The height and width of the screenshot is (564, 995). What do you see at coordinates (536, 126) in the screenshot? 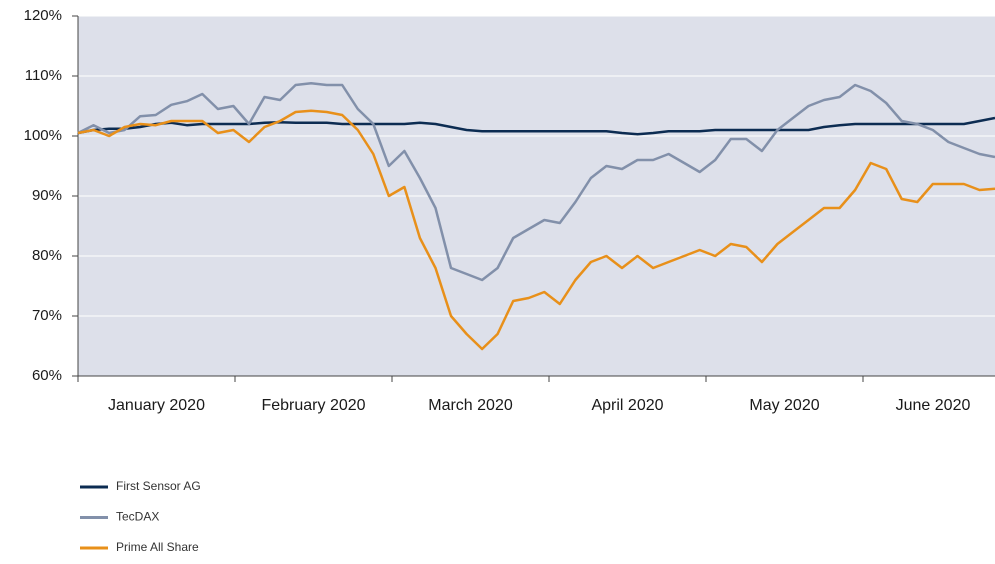
I see `series-line` at bounding box center [536, 126].